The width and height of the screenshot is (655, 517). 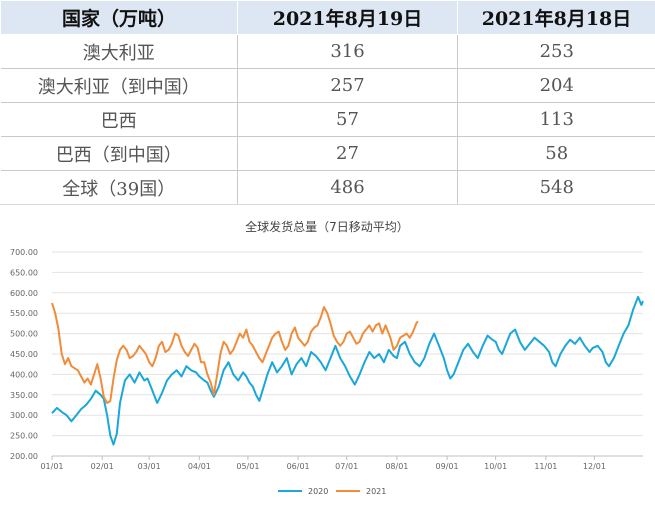 I want to click on value-cell: 58, so click(x=556, y=154).